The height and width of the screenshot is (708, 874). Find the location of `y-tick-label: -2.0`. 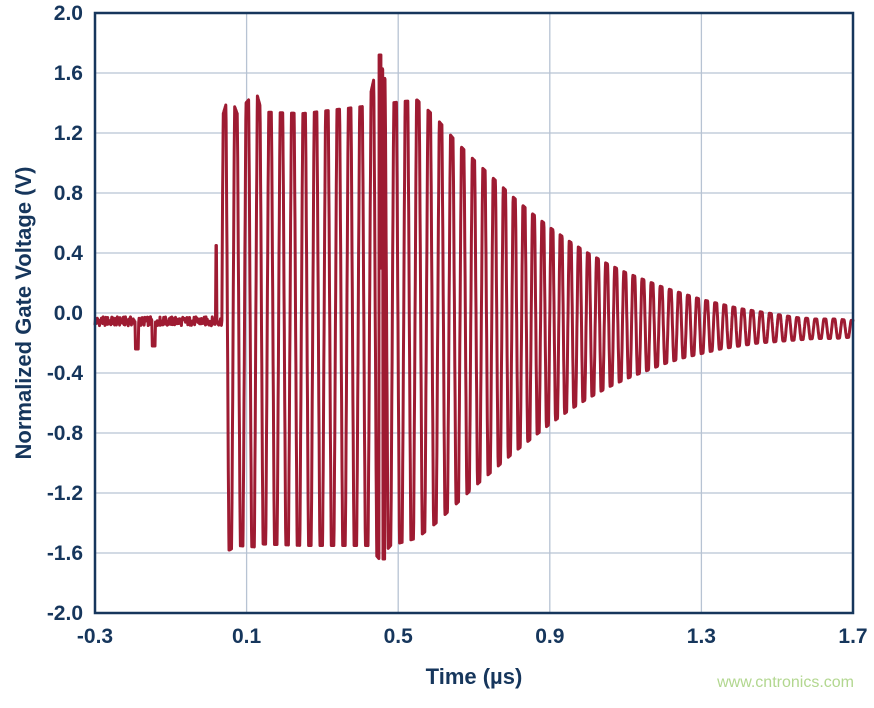

y-tick-label: -2.0 is located at coordinates (65, 613).